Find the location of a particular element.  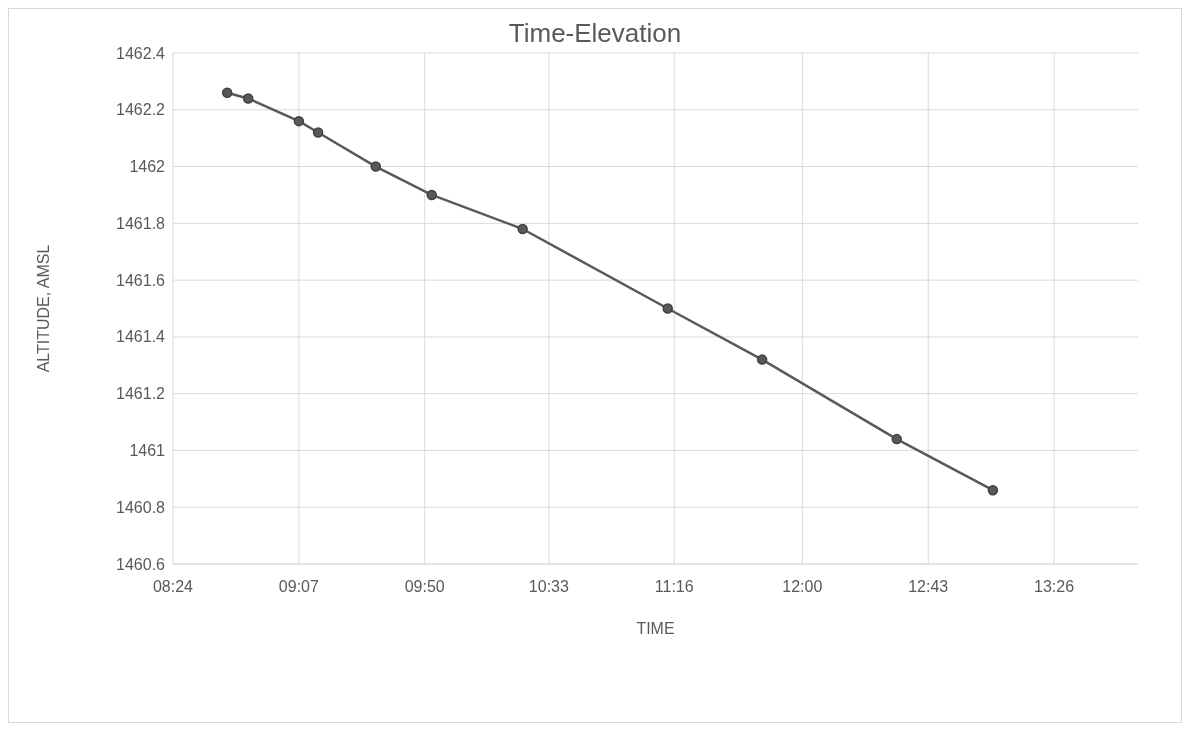

x-axis-title: TIME is located at coordinates (655, 628).